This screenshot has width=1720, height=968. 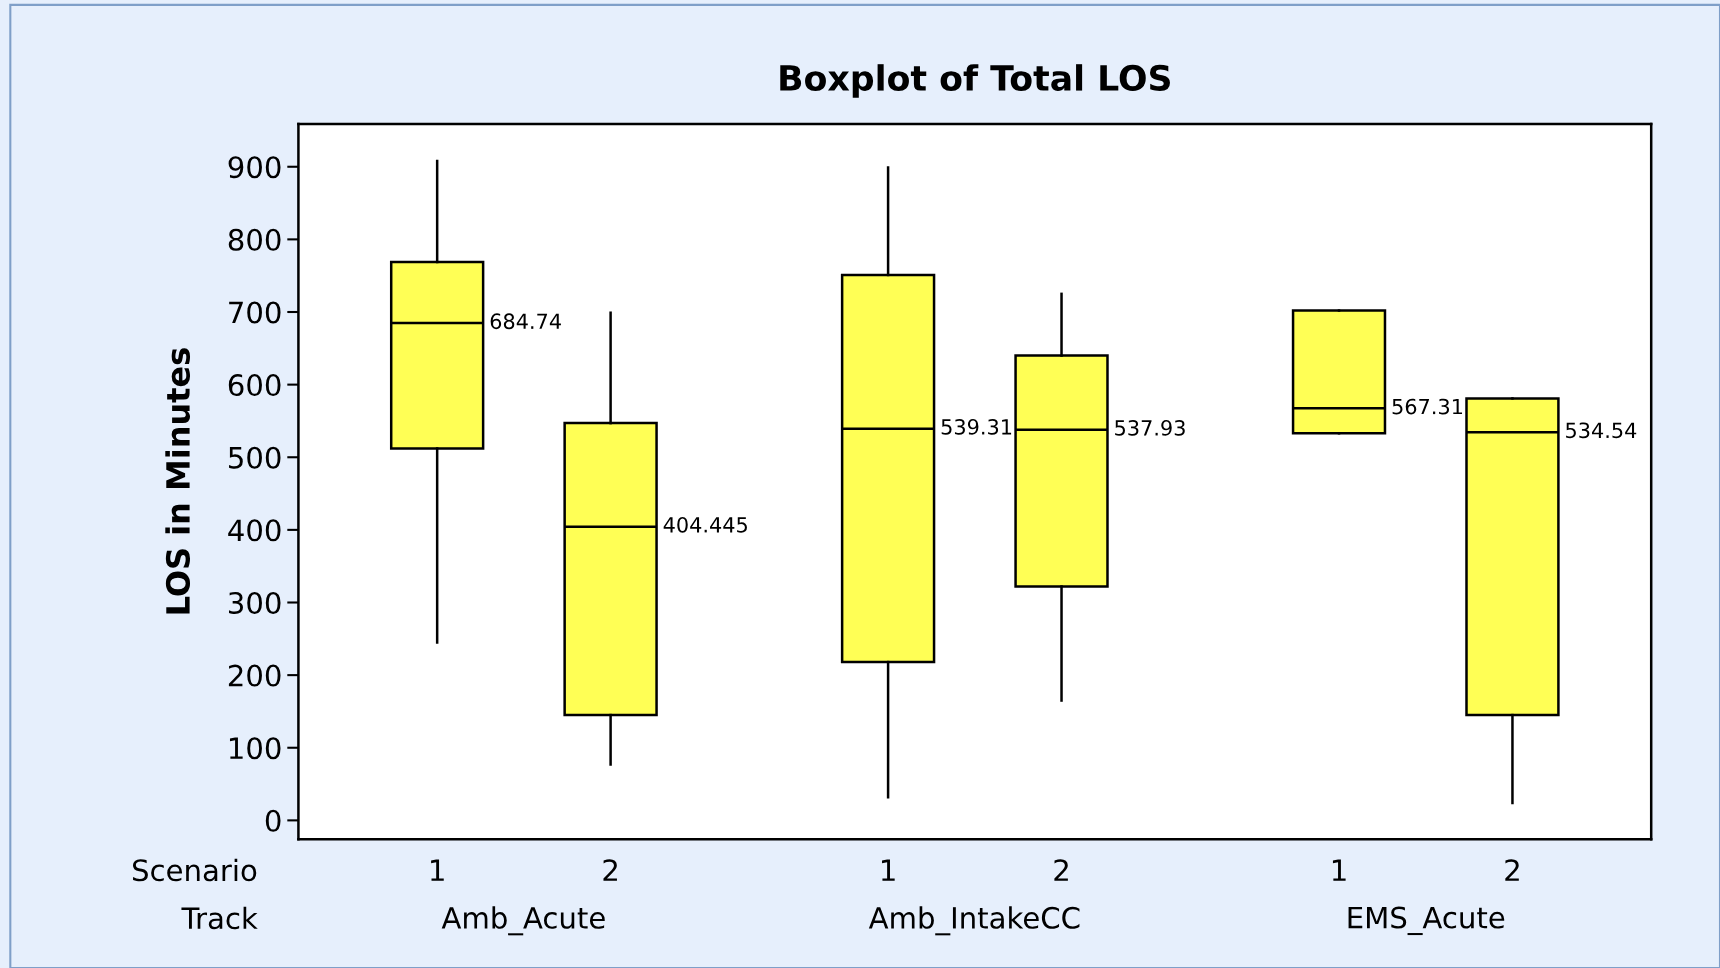 What do you see at coordinates (523, 921) in the screenshot?
I see `text: Amb_Acute` at bounding box center [523, 921].